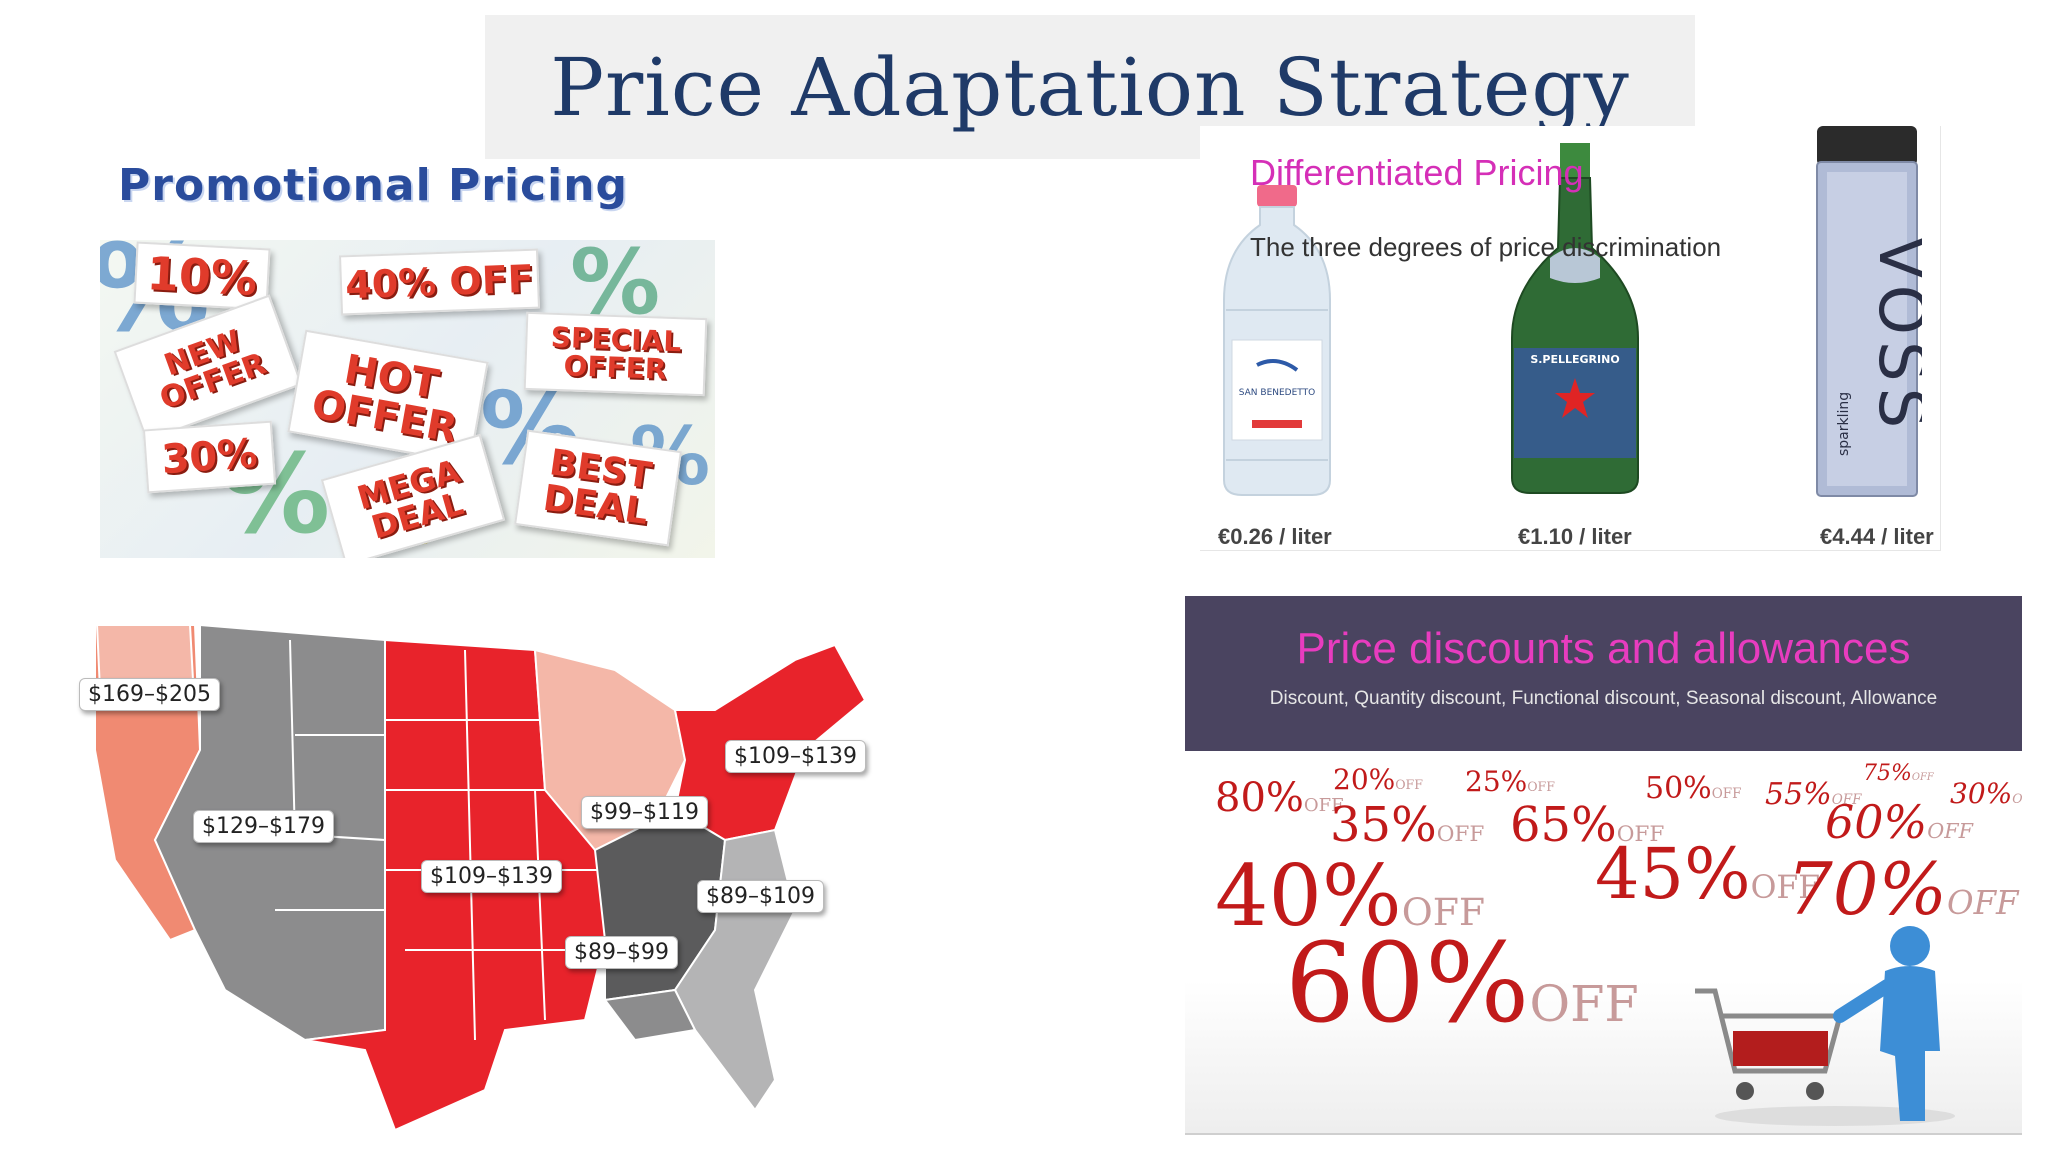  I want to click on map-price-label: $89–$109, so click(760, 896).